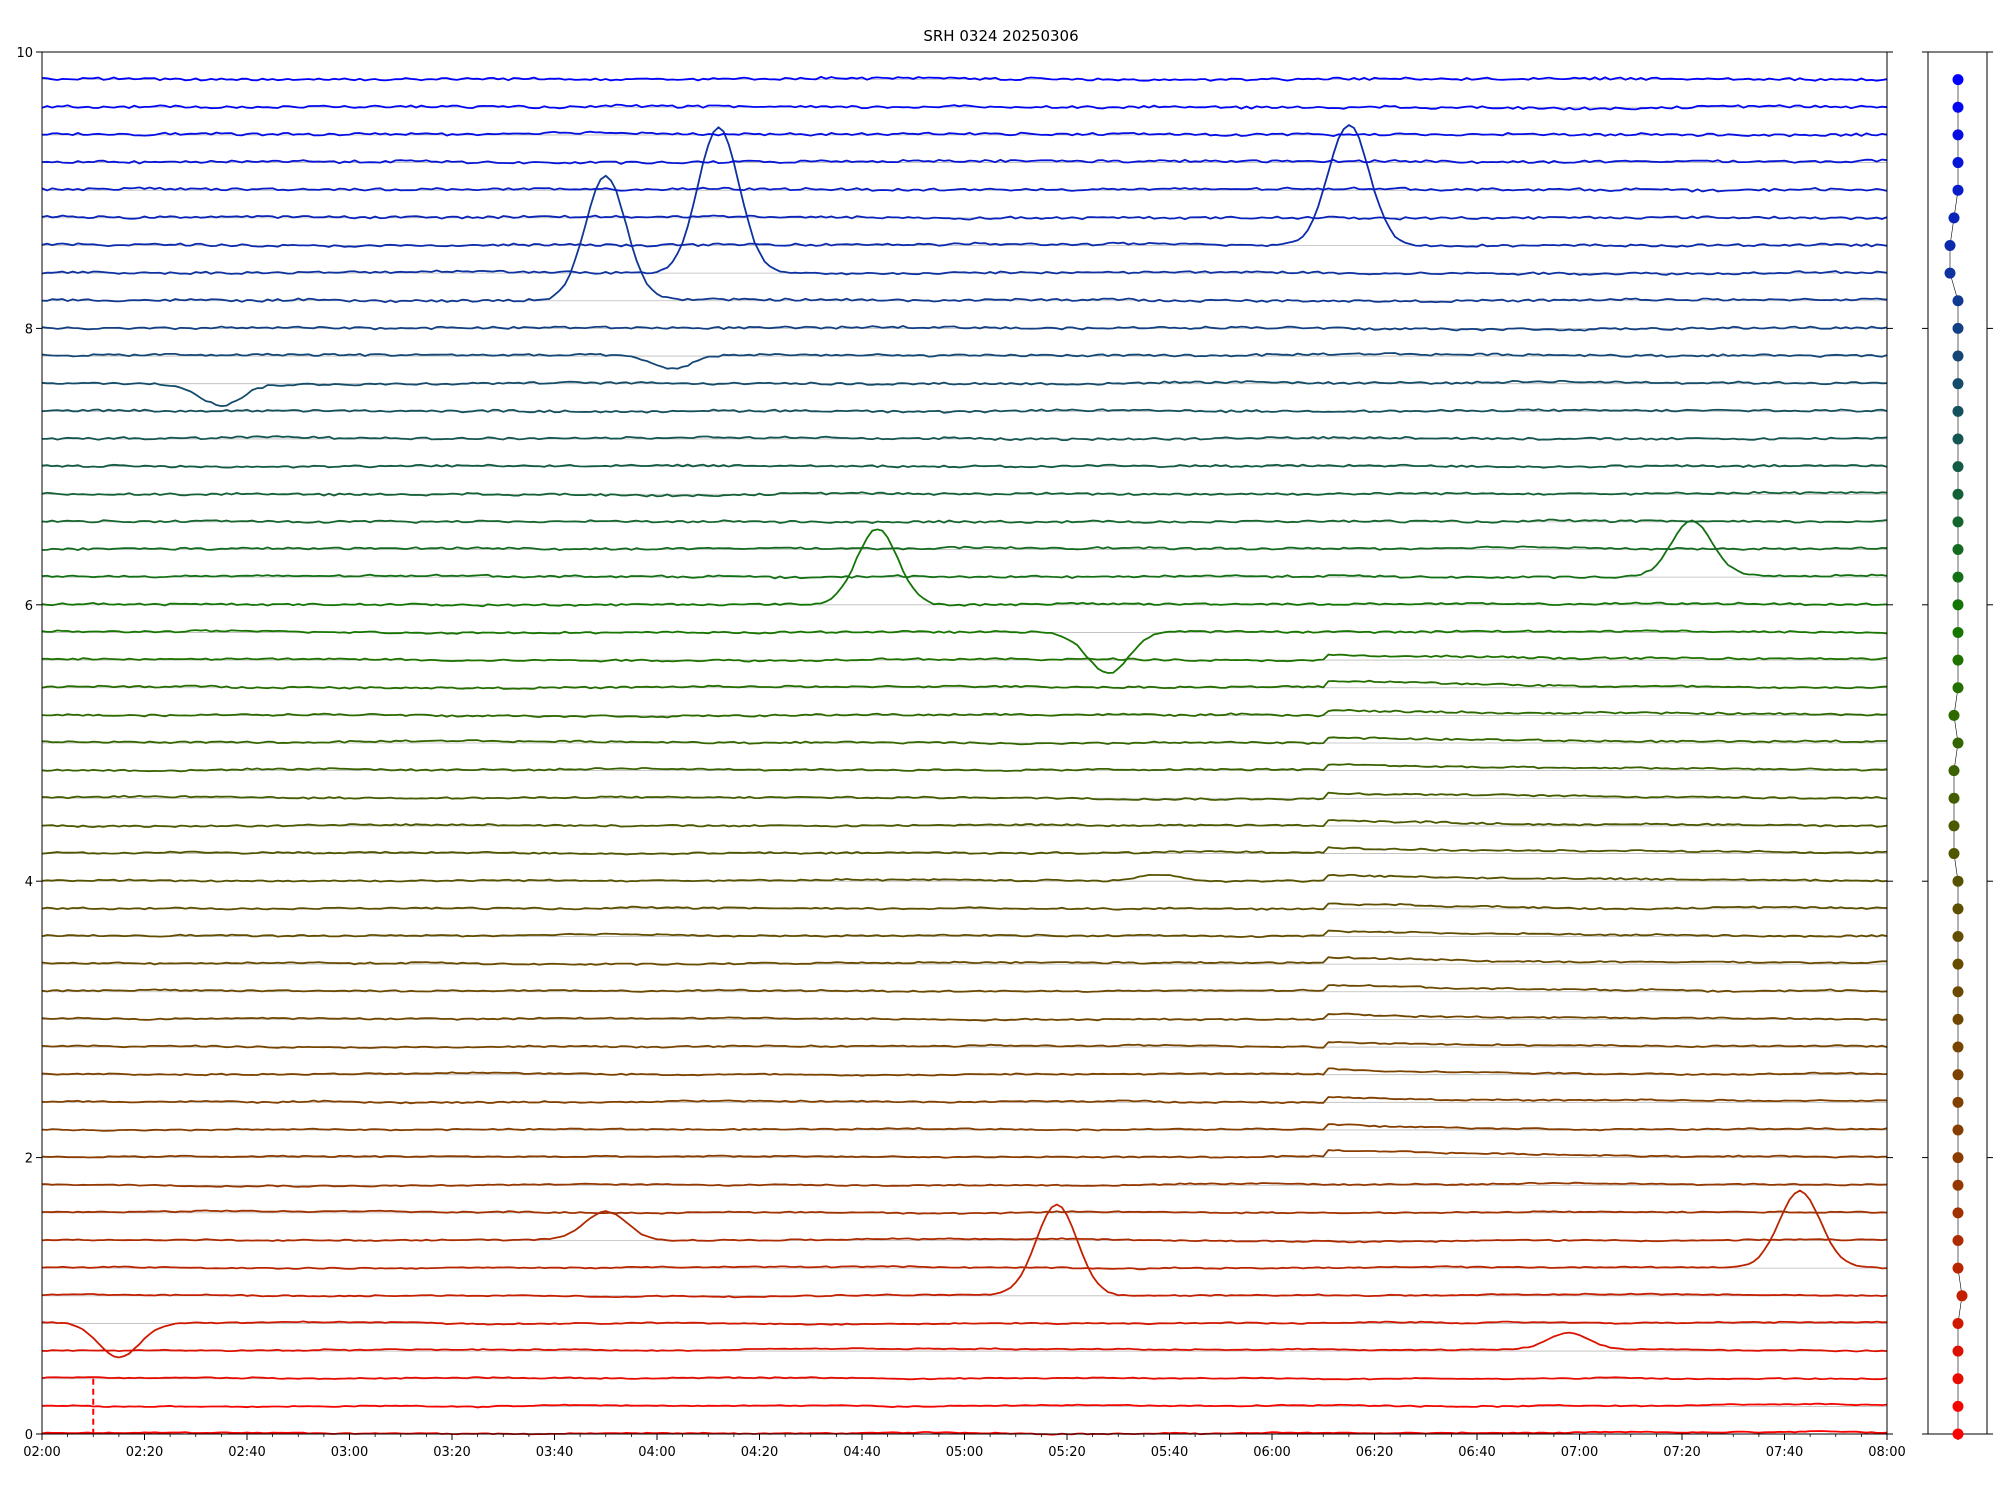 Image resolution: width=2000 pixels, height=1500 pixels. I want to click on x-tick-label: 07:20, so click(1681, 1452).